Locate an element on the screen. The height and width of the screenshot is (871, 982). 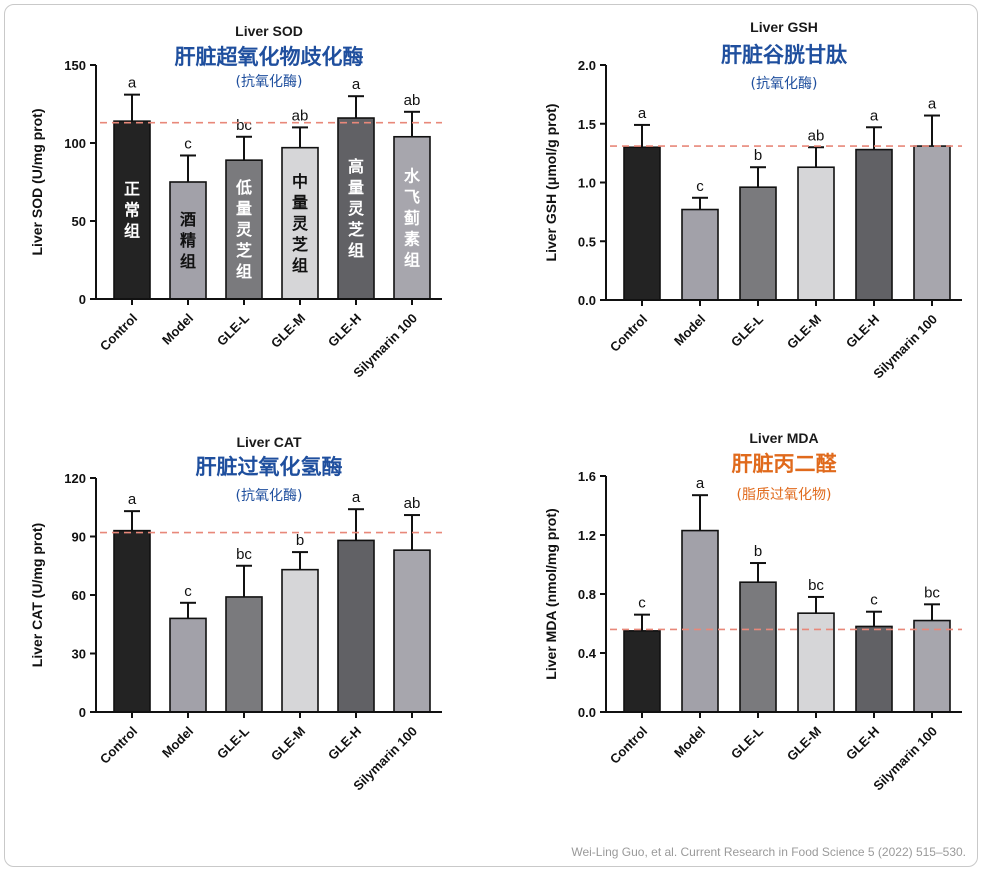
bar-label-cn: 素 is located at coordinates (412, 238).